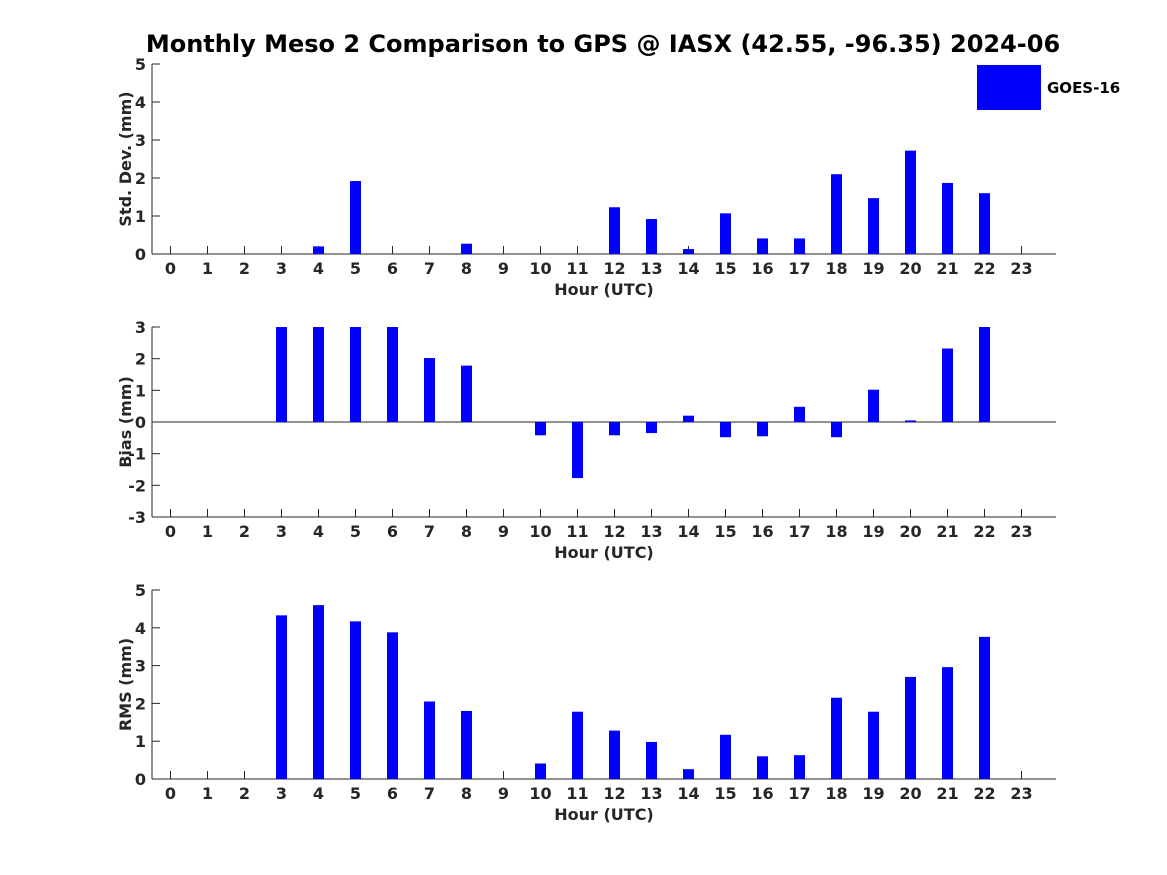 The image size is (1167, 875). What do you see at coordinates (873, 531) in the screenshot?
I see `bias-x-tick-label: 19` at bounding box center [873, 531].